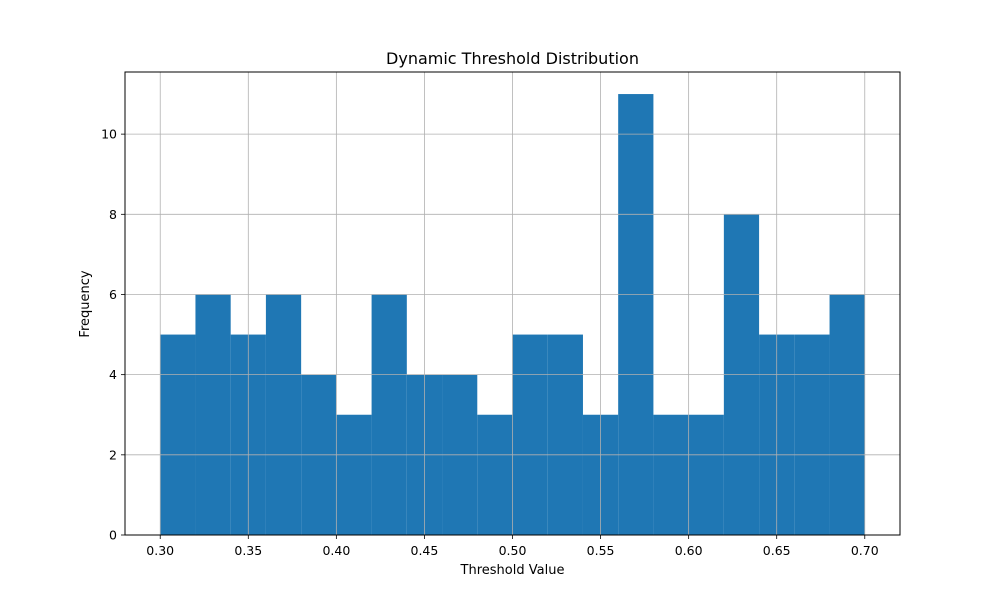 The image size is (1000, 600). Describe the element at coordinates (513, 550) in the screenshot. I see `x-tick-label-5: 0.50` at that location.